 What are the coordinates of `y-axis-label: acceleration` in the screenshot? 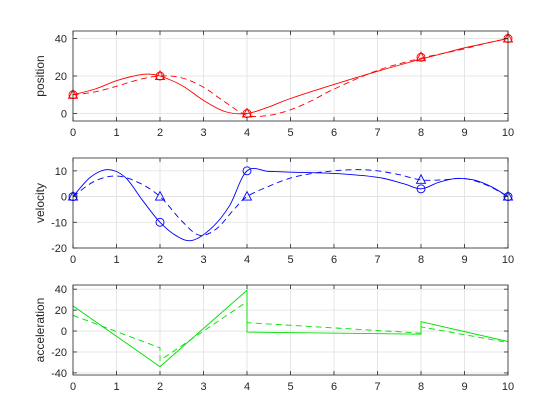 It's located at (40, 330).